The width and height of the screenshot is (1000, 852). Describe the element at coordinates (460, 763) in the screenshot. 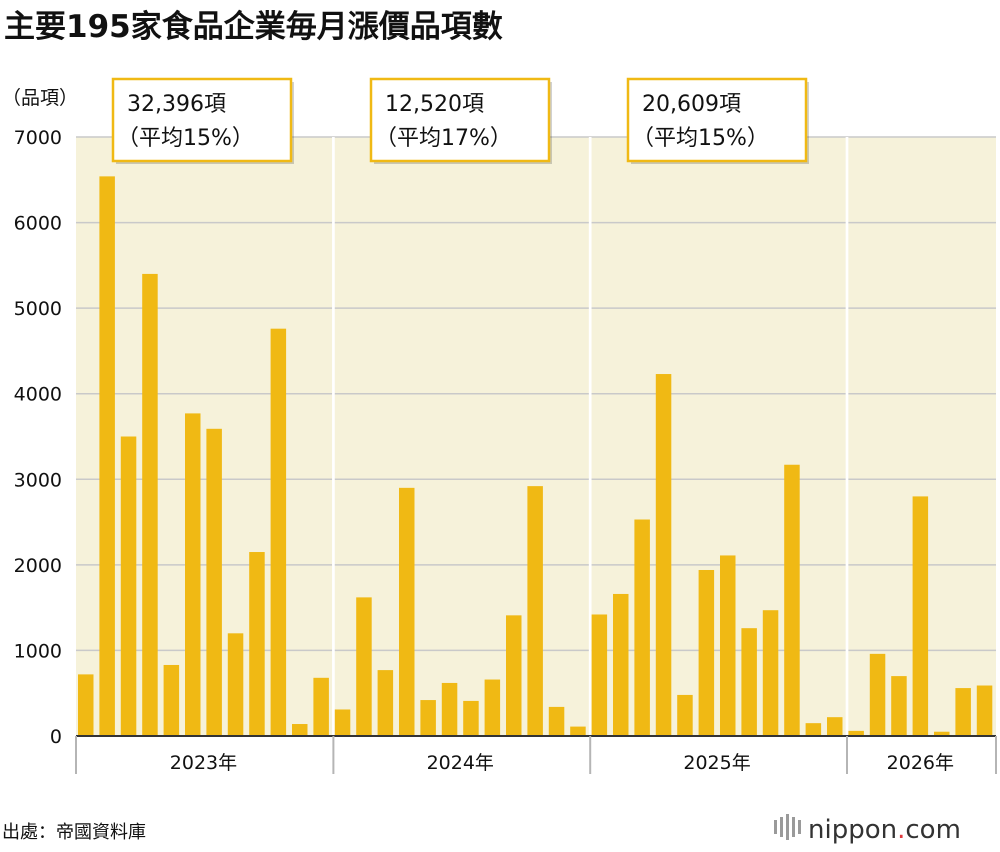

I see `x-year-label: 2024年` at that location.